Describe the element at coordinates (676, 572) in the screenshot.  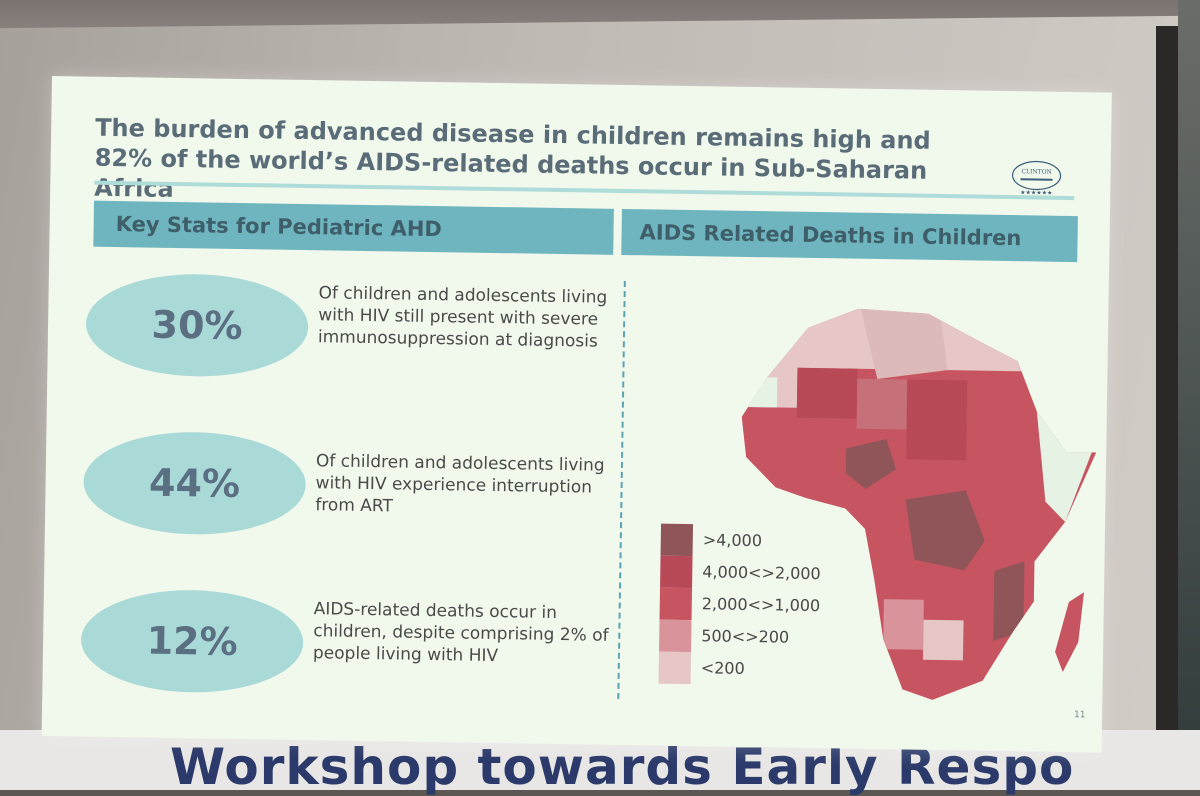
I see `legend-swatch-4000-2000` at that location.